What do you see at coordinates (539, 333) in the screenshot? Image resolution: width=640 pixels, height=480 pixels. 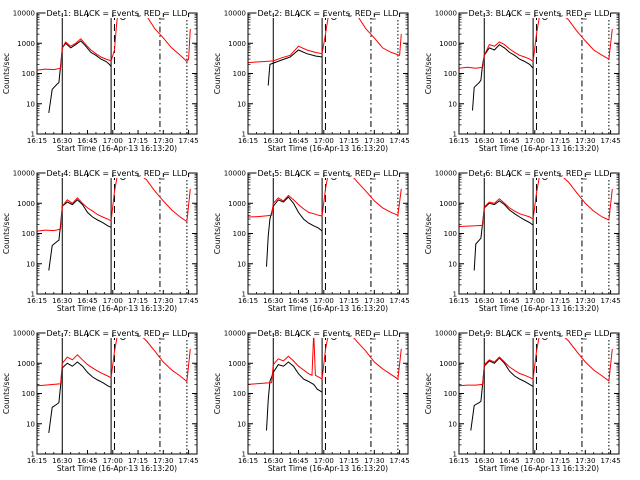 I see `chart-title: Det 9: BLACK = Events, RED = LLD` at bounding box center [539, 333].